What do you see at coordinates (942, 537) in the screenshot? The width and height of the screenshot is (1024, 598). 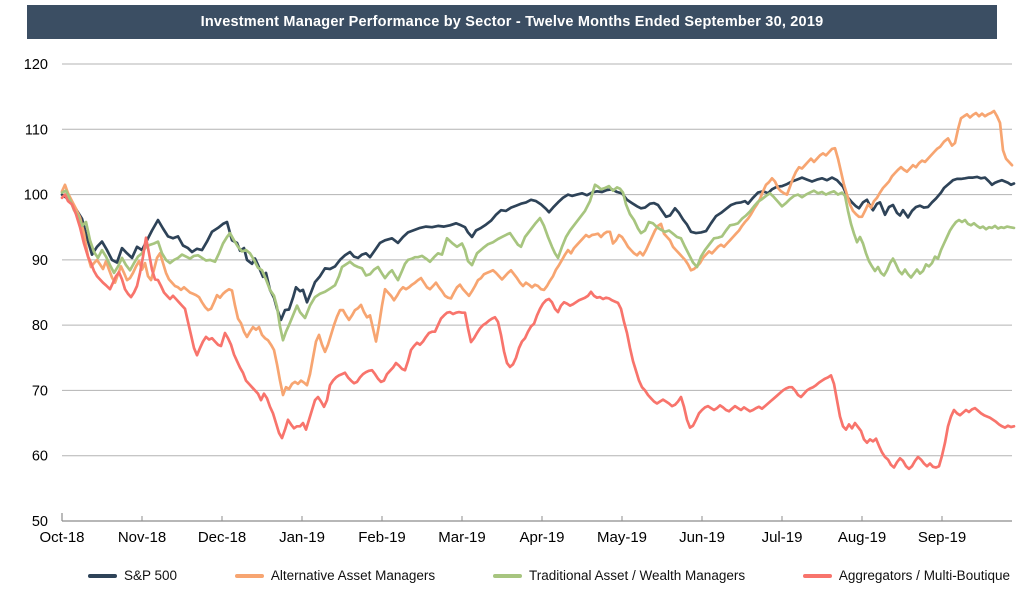 I see `x-axis-tick-label: Sep-19` at bounding box center [942, 537].